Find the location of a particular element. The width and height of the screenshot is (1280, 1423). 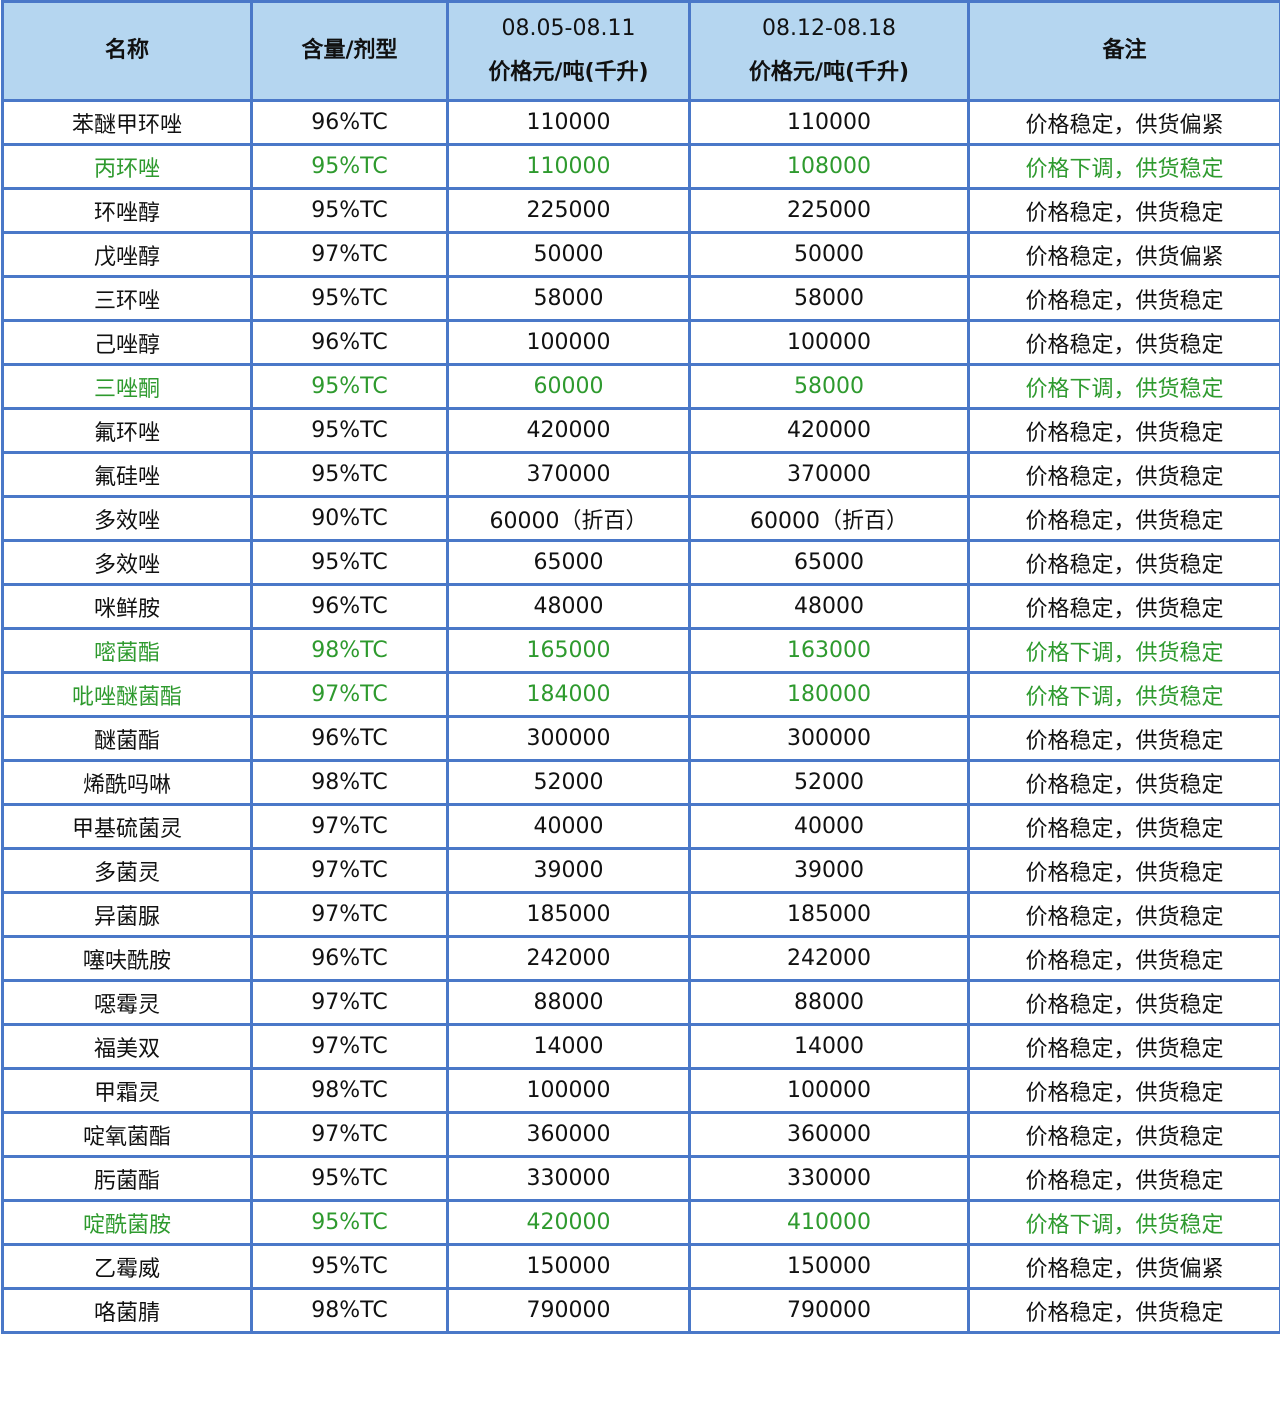

table-row: 吡唑醚菌酯 97%TC 184000 180000 价格下调，供货稳定 is located at coordinates (640, 694).